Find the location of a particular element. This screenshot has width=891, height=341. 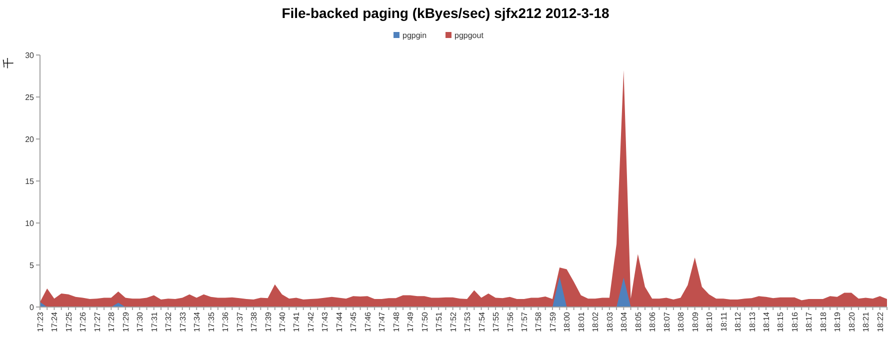

x-tick-label: 17:40 is located at coordinates (282, 321).